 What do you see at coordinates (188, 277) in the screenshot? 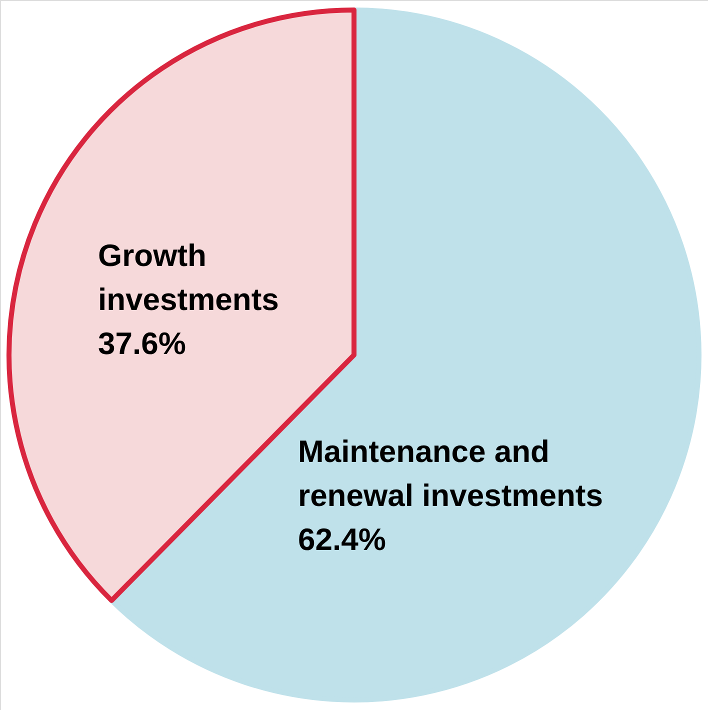
I see `slice-label: Growth investments` at bounding box center [188, 277].